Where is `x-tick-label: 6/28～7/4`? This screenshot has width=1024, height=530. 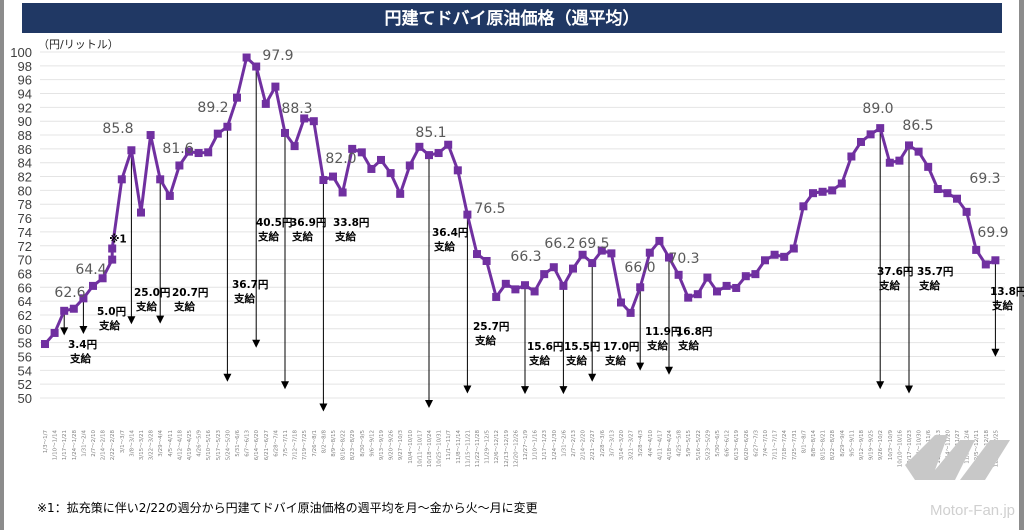
x-tick-label: 6/28～7/4 is located at coordinates (276, 442).